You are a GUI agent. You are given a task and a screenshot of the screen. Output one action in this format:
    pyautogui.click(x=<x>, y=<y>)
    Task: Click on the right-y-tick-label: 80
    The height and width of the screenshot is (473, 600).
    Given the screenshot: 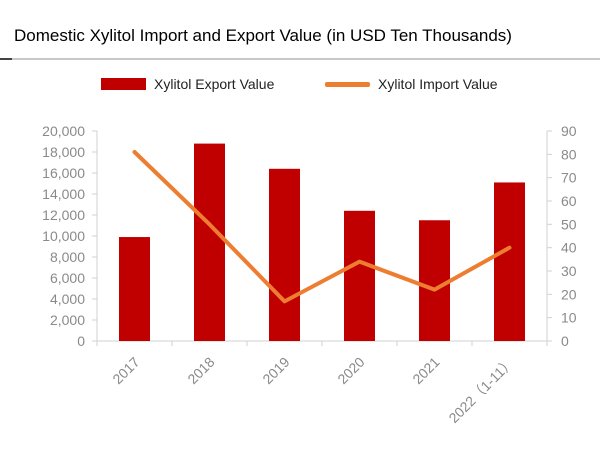 What is the action you would take?
    pyautogui.click(x=569, y=154)
    